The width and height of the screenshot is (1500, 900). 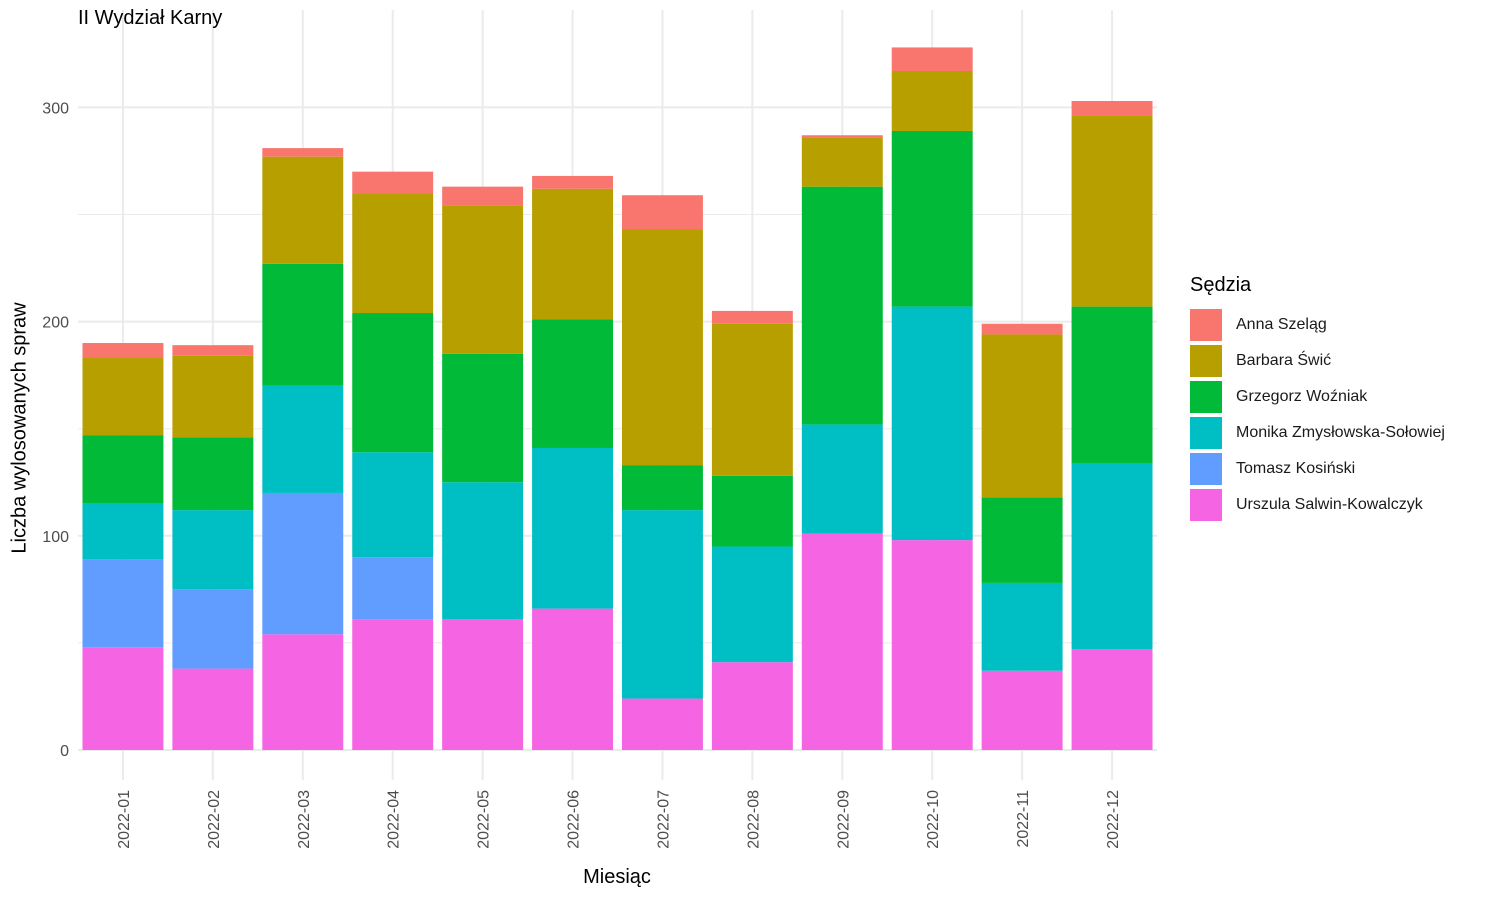 I want to click on legend-title: Sędzia, so click(x=1221, y=285).